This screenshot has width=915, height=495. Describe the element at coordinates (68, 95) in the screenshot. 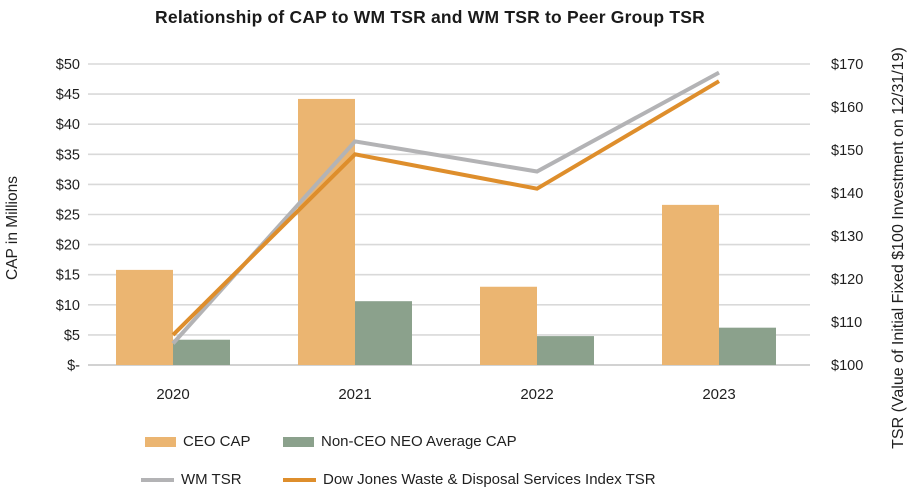

I see `left-axis-tick-label: $45` at that location.